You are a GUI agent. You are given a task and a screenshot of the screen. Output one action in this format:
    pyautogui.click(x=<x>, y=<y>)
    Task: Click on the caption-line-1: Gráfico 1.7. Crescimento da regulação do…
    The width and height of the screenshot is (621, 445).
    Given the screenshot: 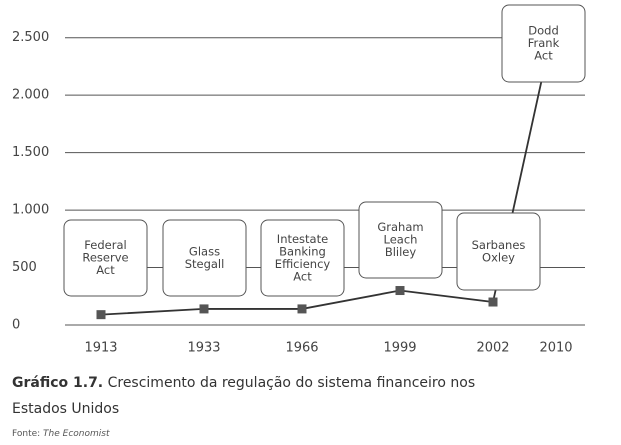 What is the action you would take?
    pyautogui.click(x=243, y=383)
    